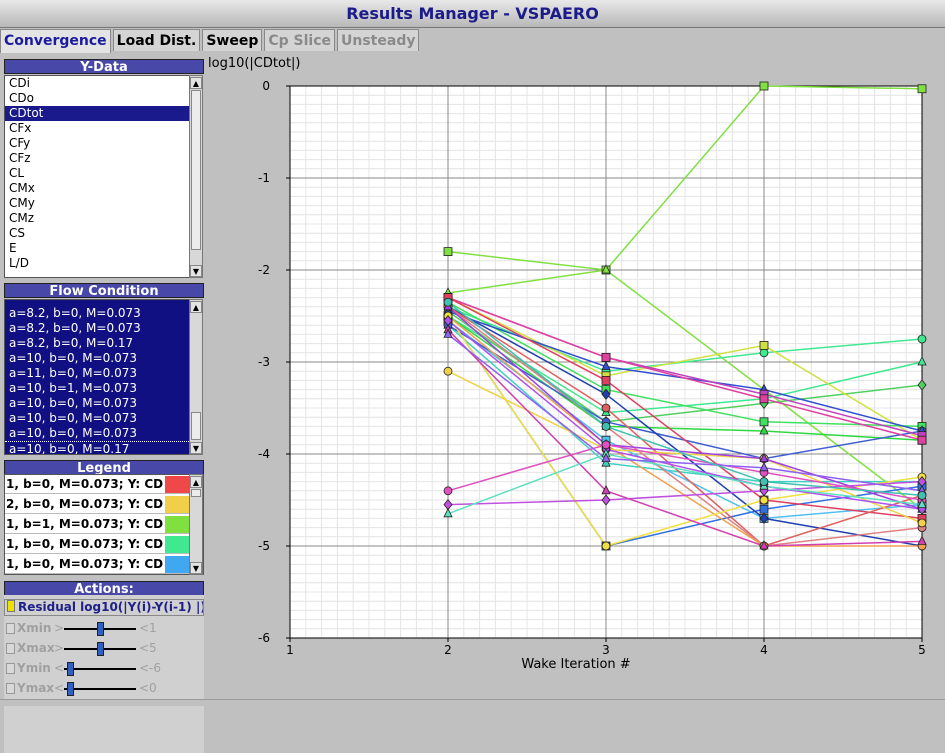 The width and height of the screenshot is (945, 753). Describe the element at coordinates (100, 689) in the screenshot. I see `ymax-slider` at that location.